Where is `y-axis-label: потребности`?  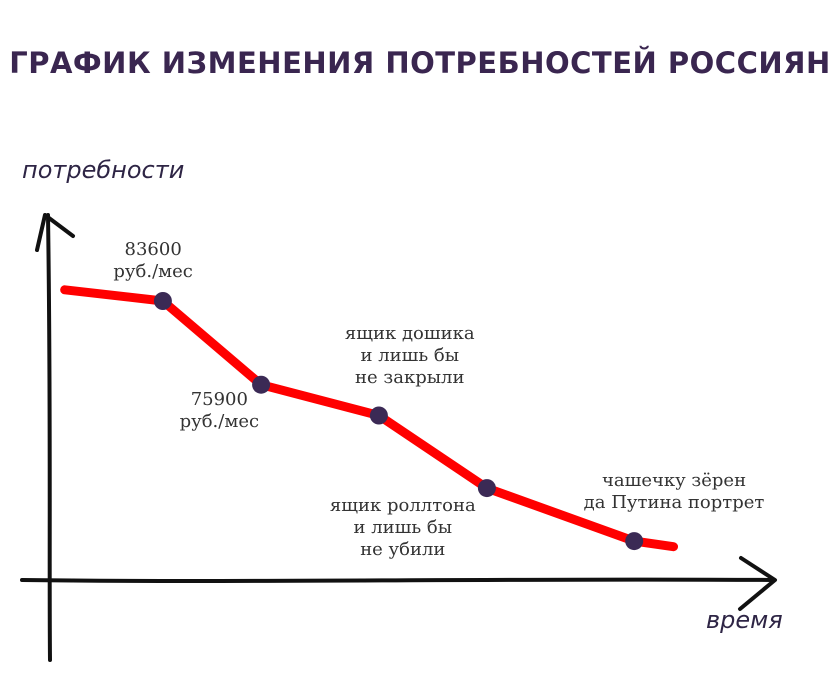
y-axis-label: потребности is located at coordinates (103, 170).